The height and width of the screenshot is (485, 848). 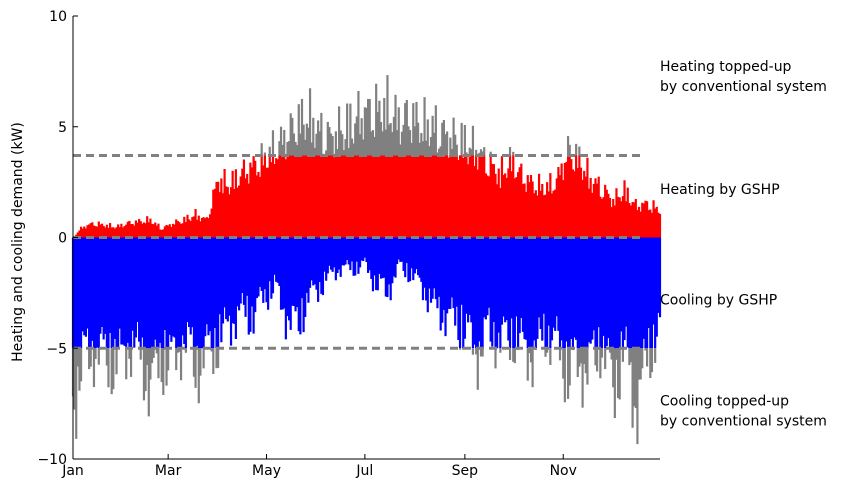 What do you see at coordinates (364, 471) in the screenshot?
I see `x-tick-label: Jul` at bounding box center [364, 471].